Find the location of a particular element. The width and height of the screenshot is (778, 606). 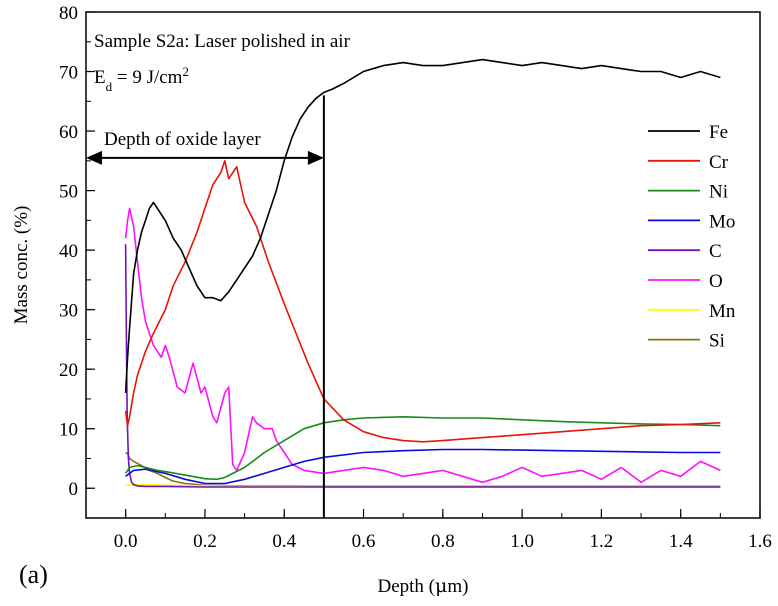

series-line-ni is located at coordinates (422, 448).